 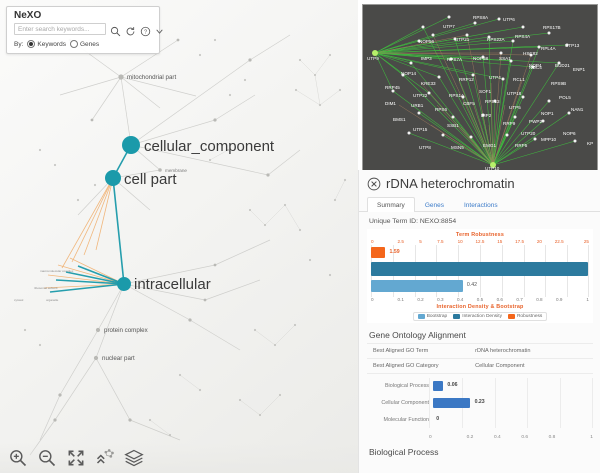 I want to click on node-label-membrane: membrane, so click(x=176, y=170).